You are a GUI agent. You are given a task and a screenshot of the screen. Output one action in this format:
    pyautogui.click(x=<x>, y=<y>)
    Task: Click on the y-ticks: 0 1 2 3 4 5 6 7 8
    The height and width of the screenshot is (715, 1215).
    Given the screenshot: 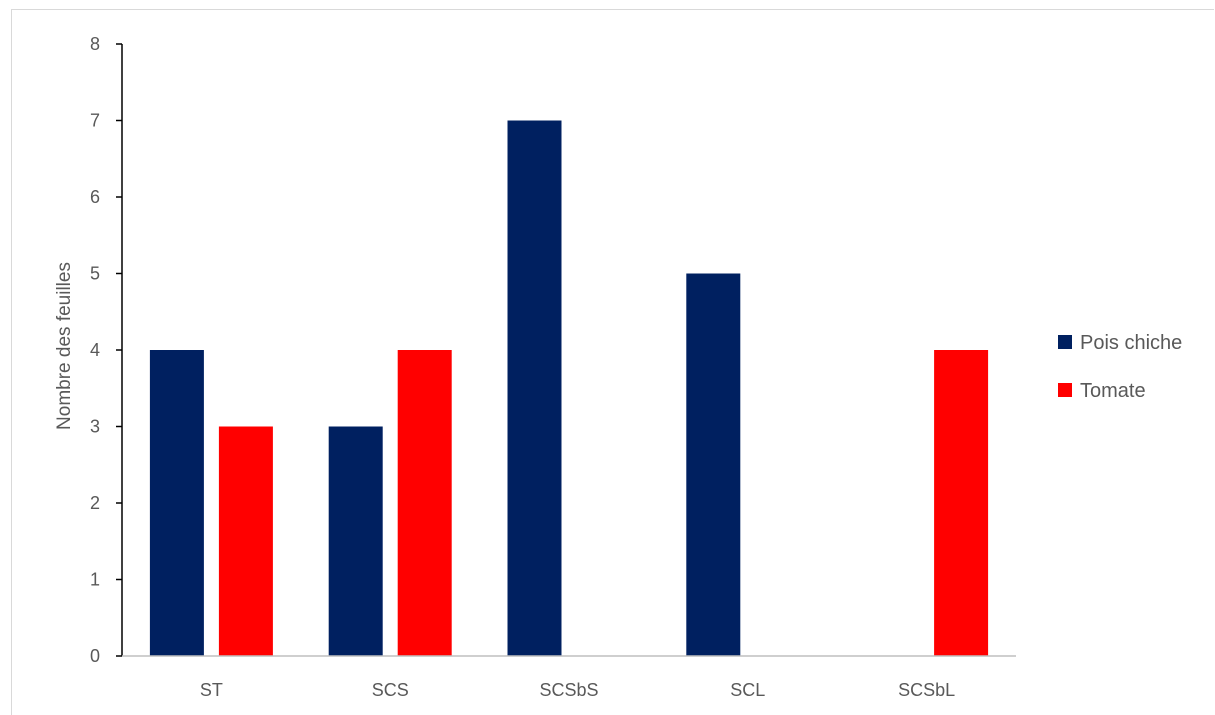 What is the action you would take?
    pyautogui.click(x=106, y=350)
    